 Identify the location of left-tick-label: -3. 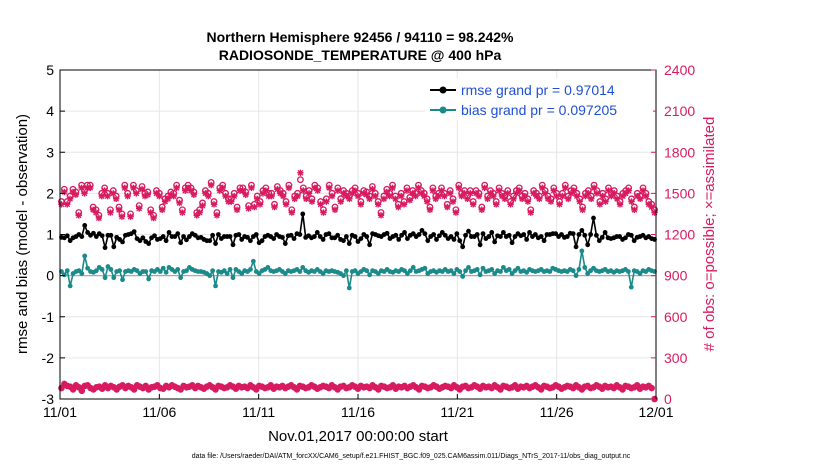
(48, 399).